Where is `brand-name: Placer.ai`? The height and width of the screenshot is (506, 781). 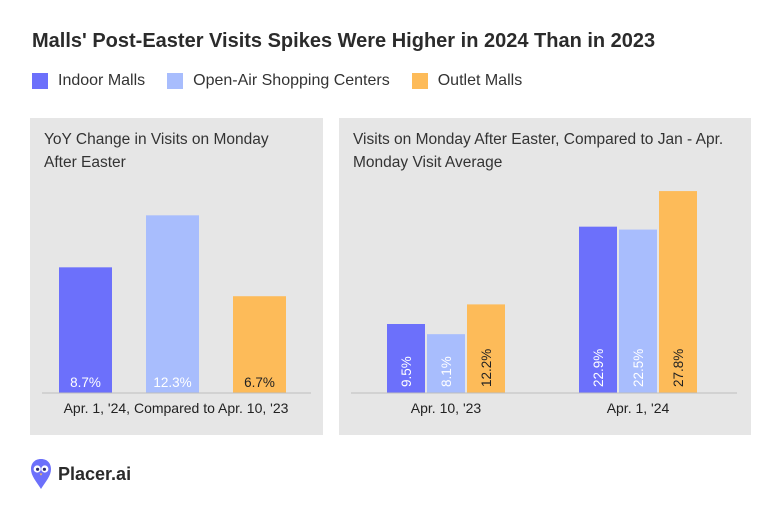
brand-name: Placer.ai is located at coordinates (95, 473).